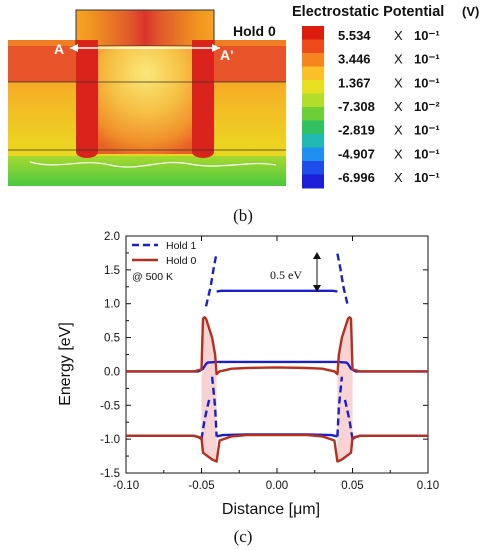 The height and width of the screenshot is (550, 486). I want to click on x-axis-label: Distance [μm], so click(271, 509).